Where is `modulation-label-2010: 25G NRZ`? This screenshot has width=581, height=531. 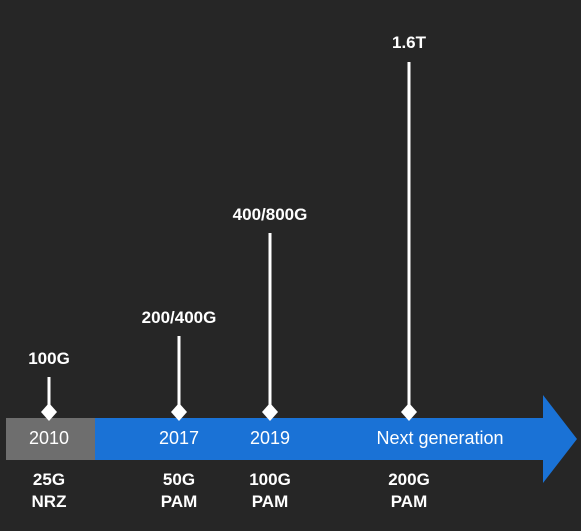
modulation-label-2010: 25G NRZ is located at coordinates (49, 491).